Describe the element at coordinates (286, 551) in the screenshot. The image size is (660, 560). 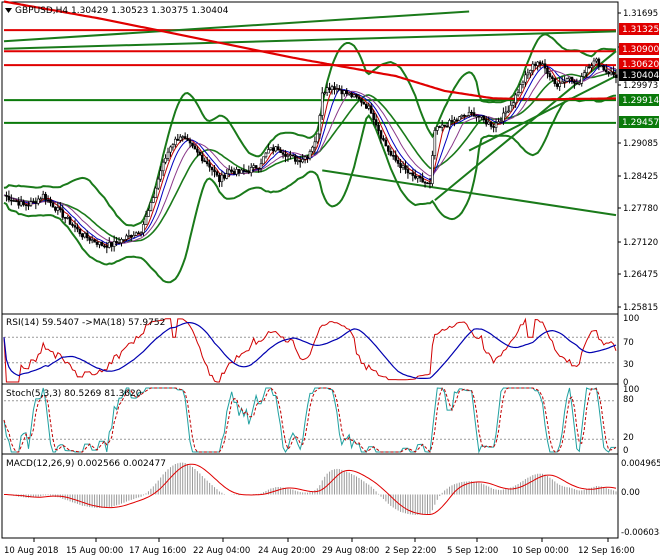
I see `time-axis-label: 24 Aug 20:00` at that location.